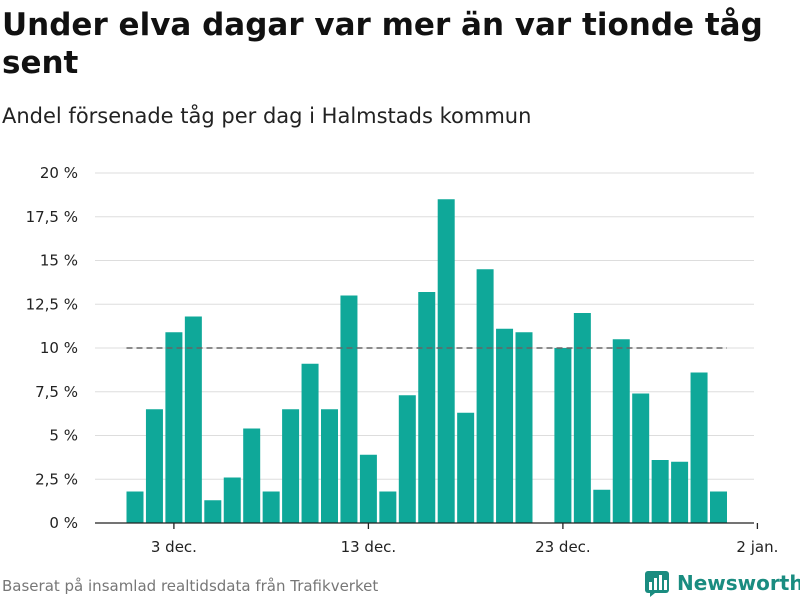  What do you see at coordinates (757, 547) in the screenshot?
I see `x-tick-label: 2 jan.` at bounding box center [757, 547].